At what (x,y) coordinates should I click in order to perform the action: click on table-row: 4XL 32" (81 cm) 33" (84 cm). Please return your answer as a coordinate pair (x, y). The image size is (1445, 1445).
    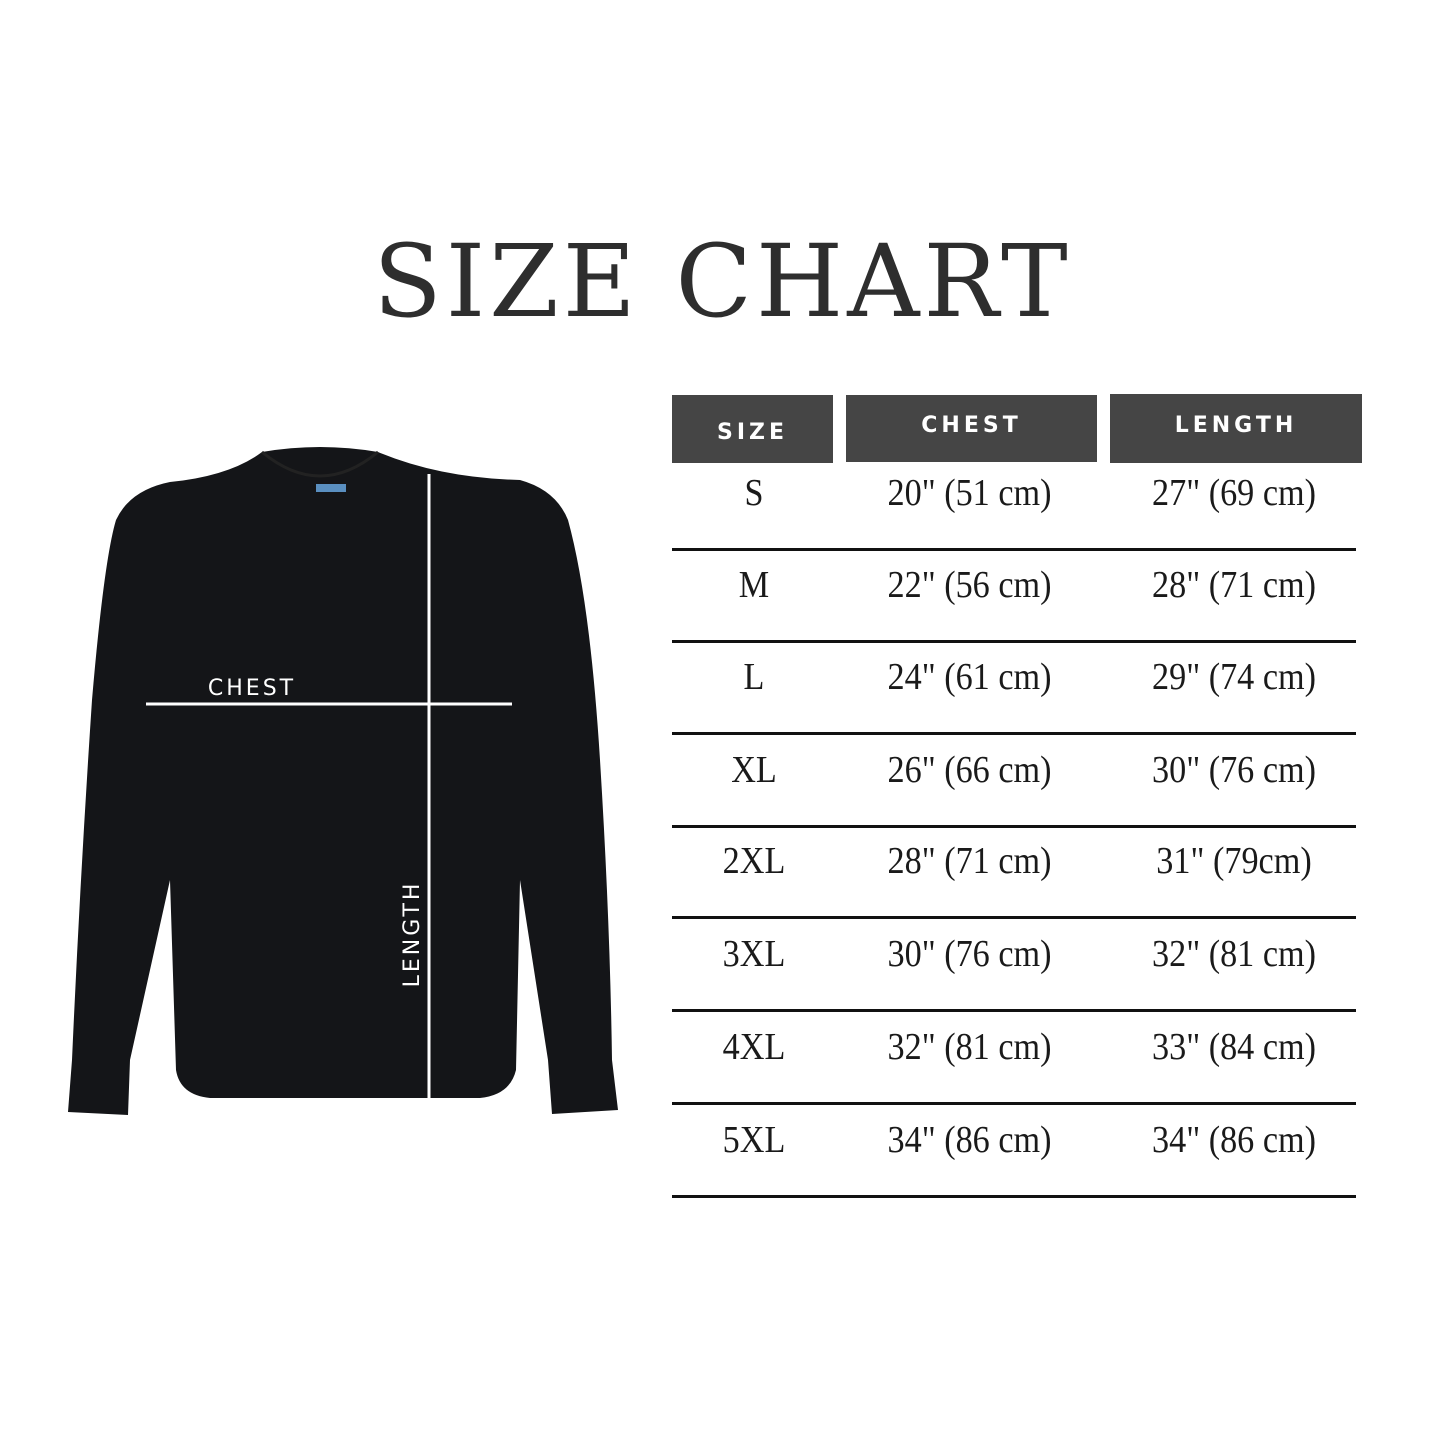
    Looking at the image, I should click on (1014, 1057).